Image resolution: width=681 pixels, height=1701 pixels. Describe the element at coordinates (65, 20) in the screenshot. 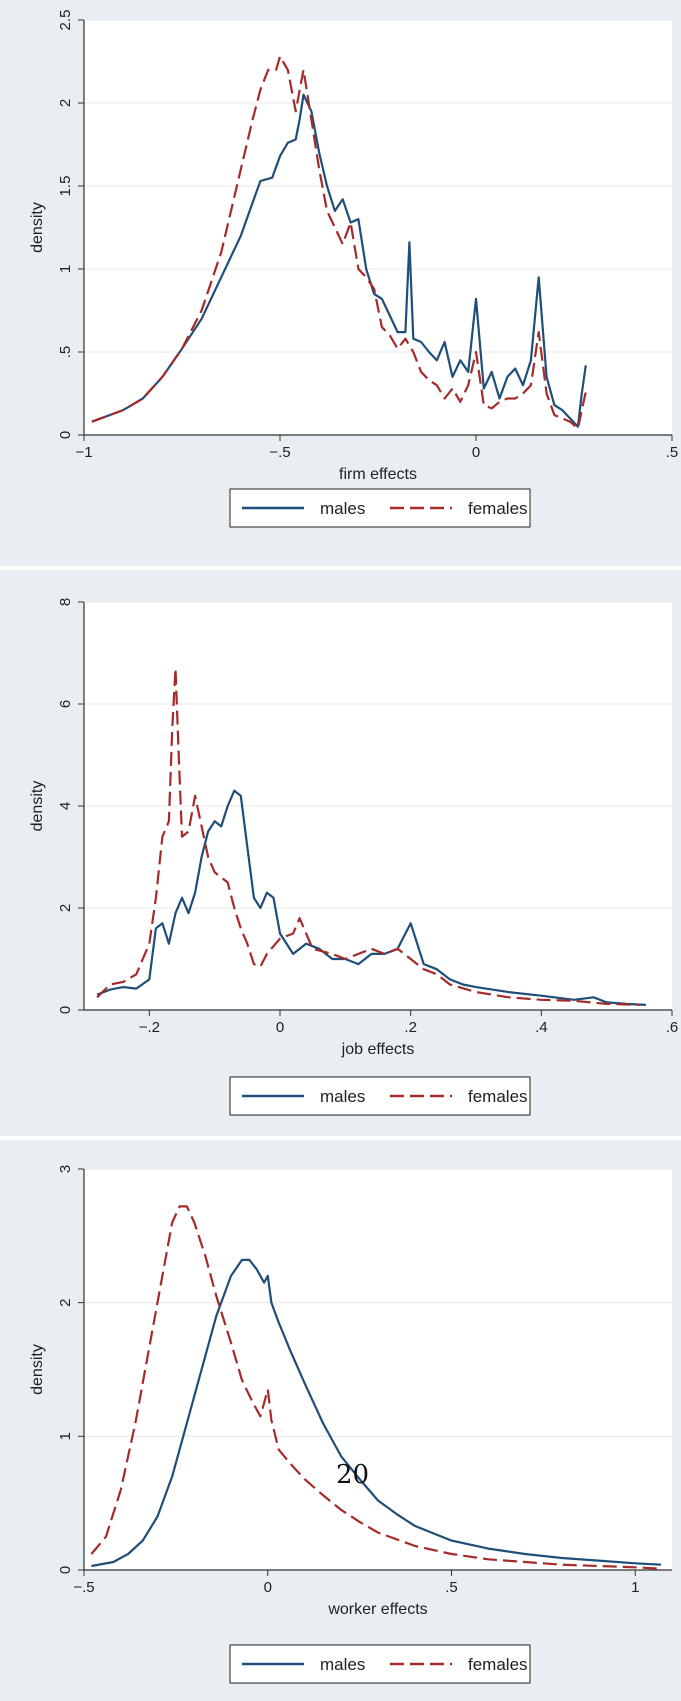

I see `y-tick-label: 2.5` at that location.